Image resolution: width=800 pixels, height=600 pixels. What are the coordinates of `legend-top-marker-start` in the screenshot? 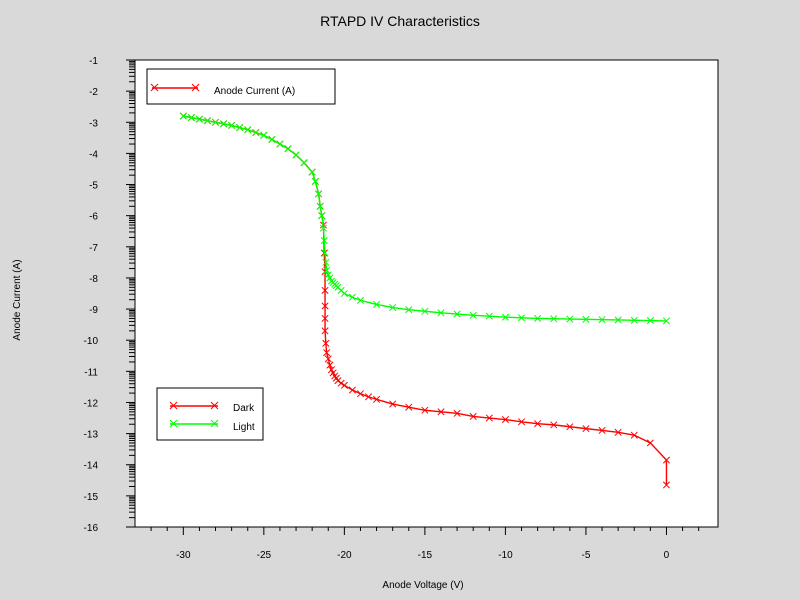 It's located at (154, 87).